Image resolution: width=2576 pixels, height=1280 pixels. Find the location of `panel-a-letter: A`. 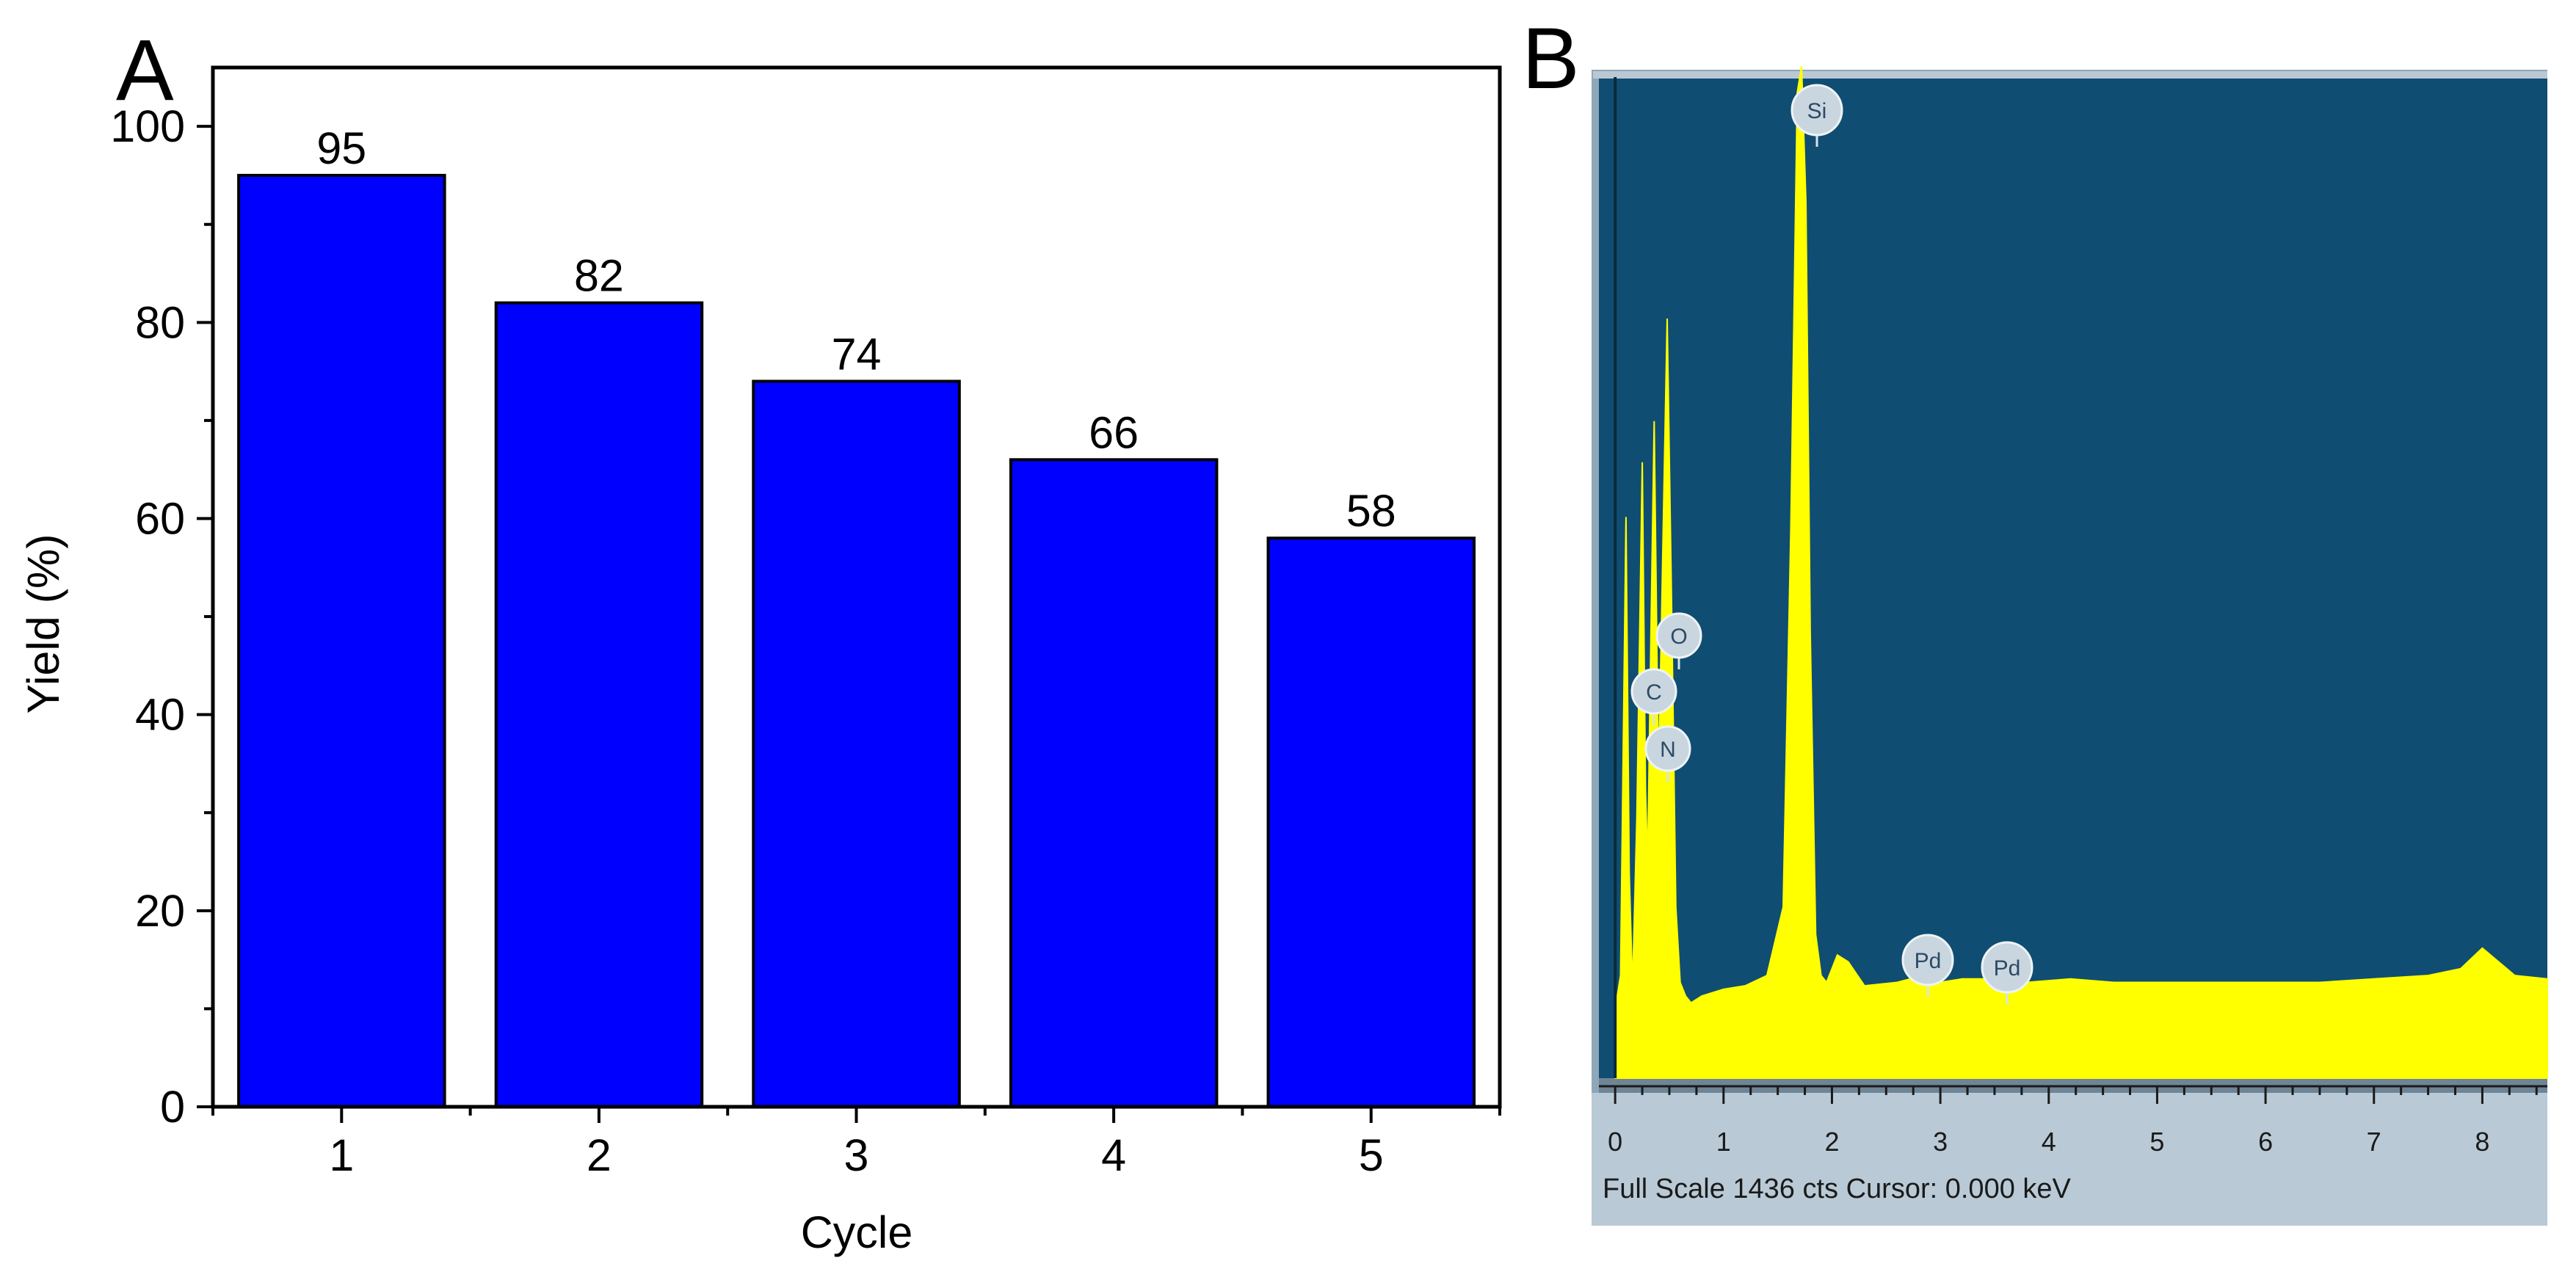

panel-a-letter: A is located at coordinates (145, 71).